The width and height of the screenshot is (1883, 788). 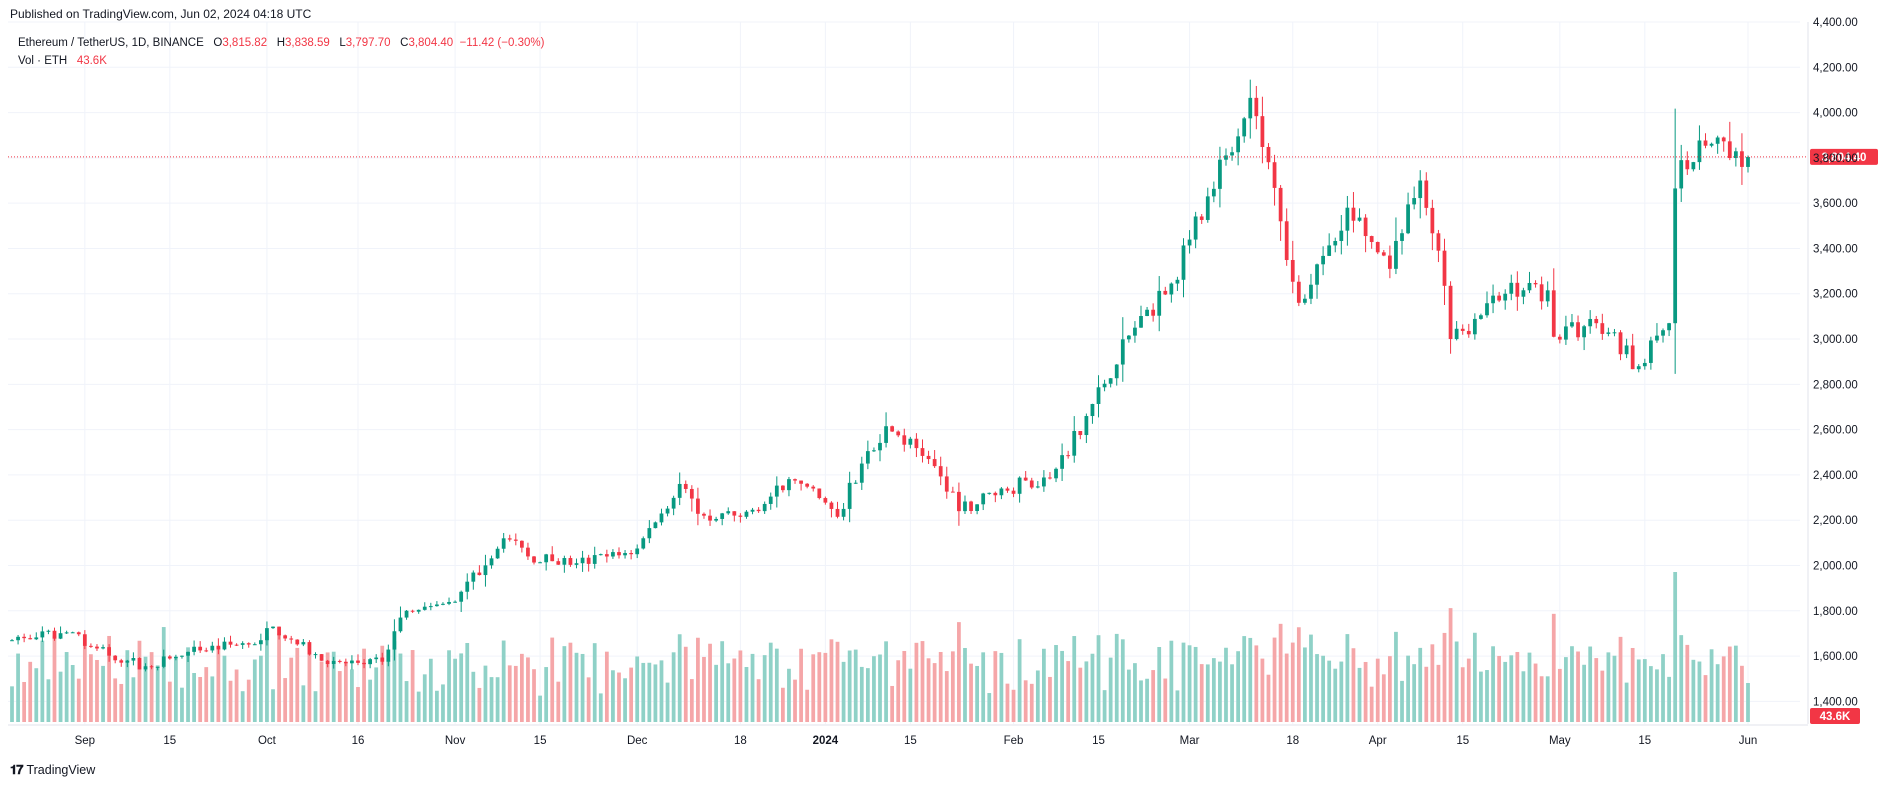 I want to click on change-value: −11.42 (−0.30%), so click(x=502, y=43).